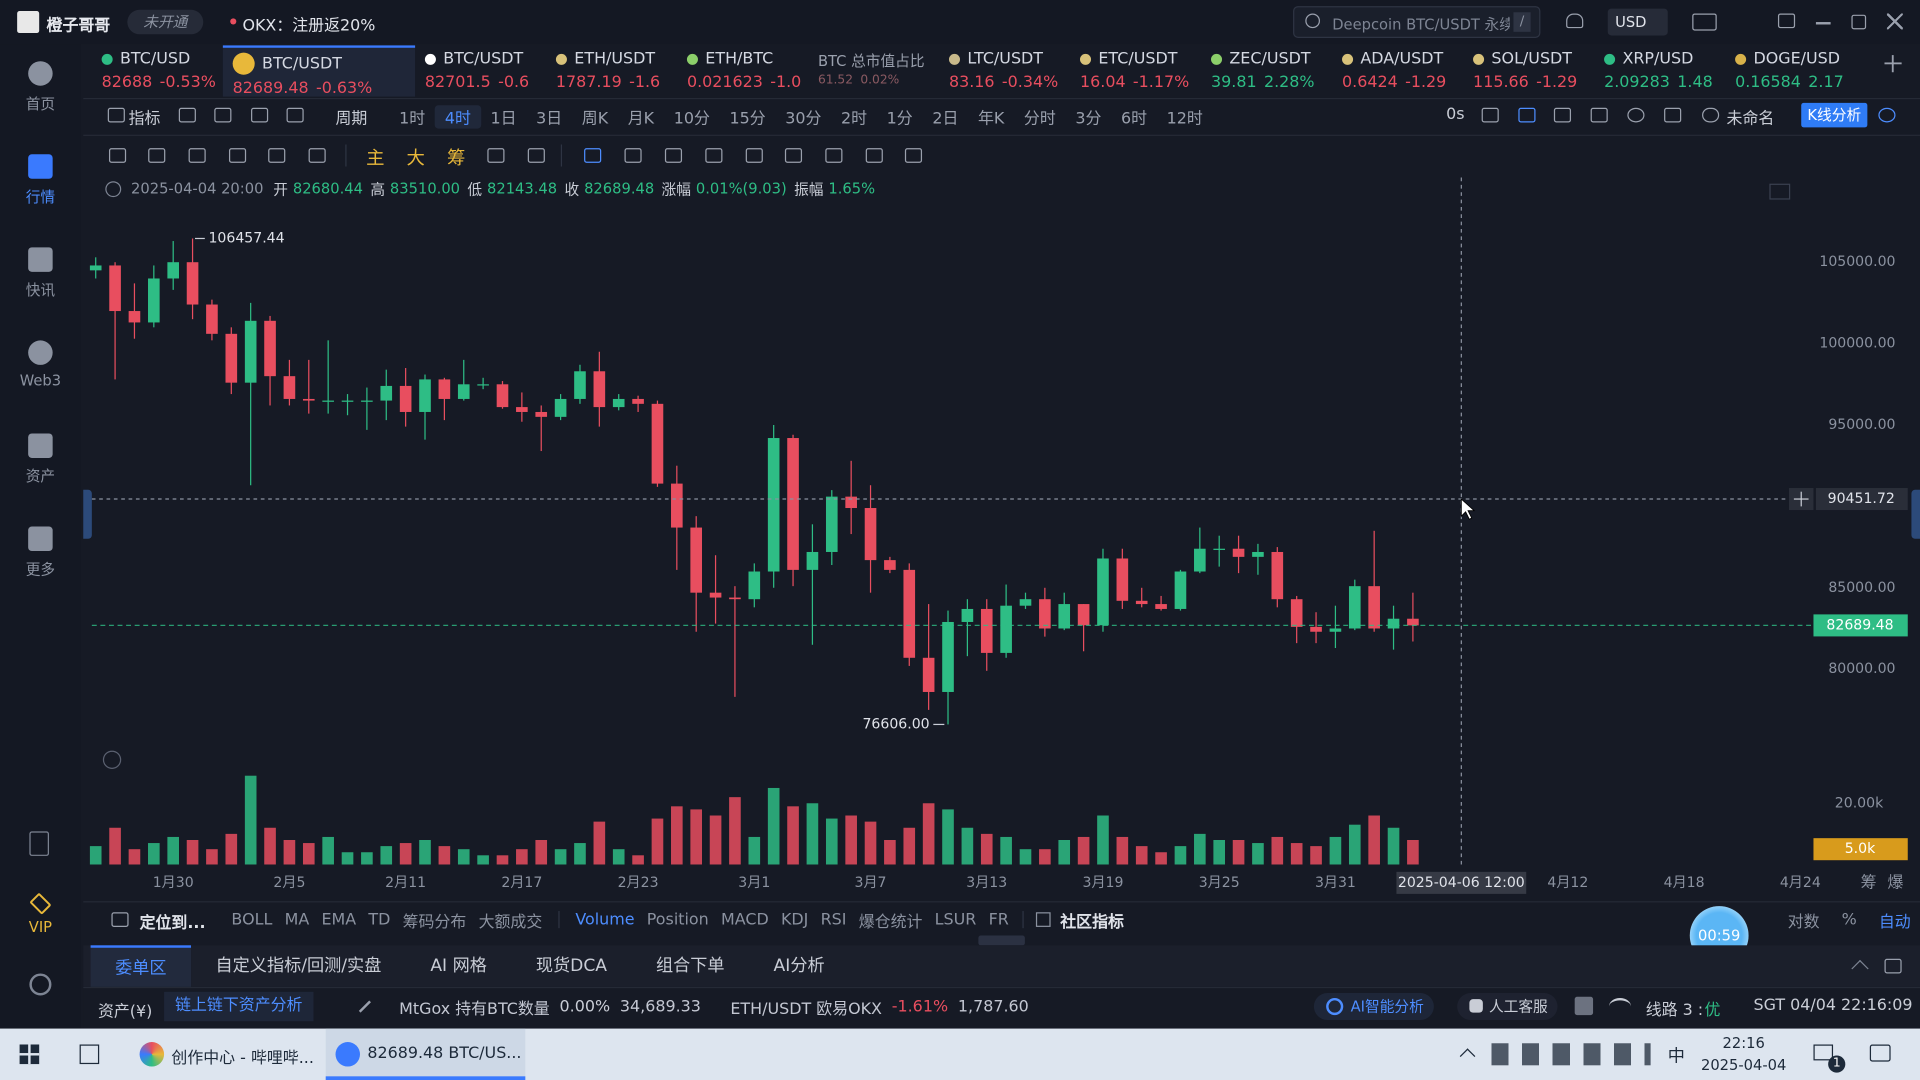  I want to click on bottom-tab: 自定义指标/回测/实盘, so click(298, 966).